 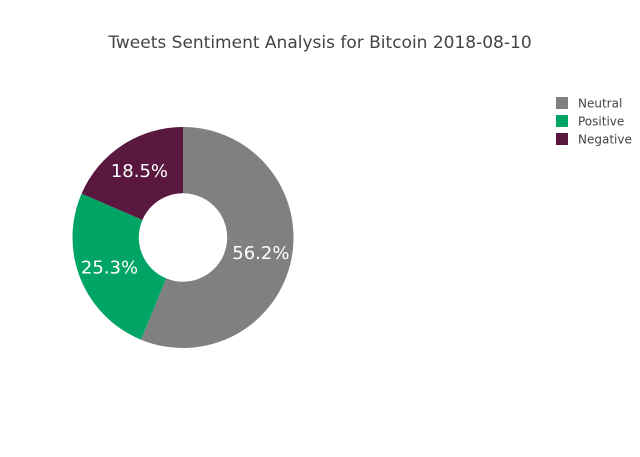 I want to click on legend-item-positive: Positive, so click(x=590, y=122).